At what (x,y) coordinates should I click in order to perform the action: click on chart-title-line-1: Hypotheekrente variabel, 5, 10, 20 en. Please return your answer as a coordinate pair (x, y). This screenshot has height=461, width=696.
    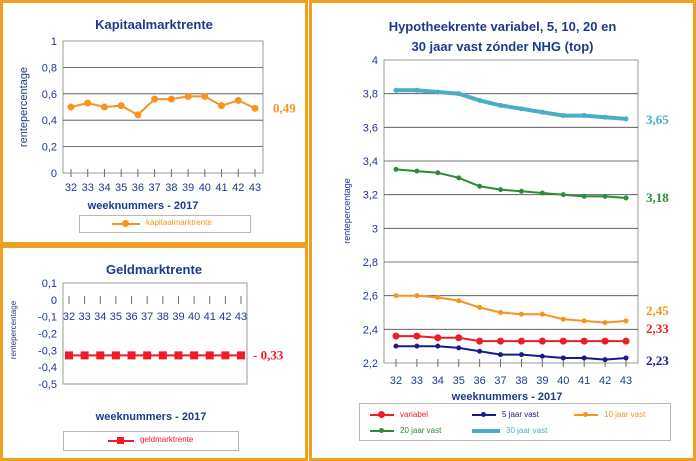
    Looking at the image, I should click on (502, 26).